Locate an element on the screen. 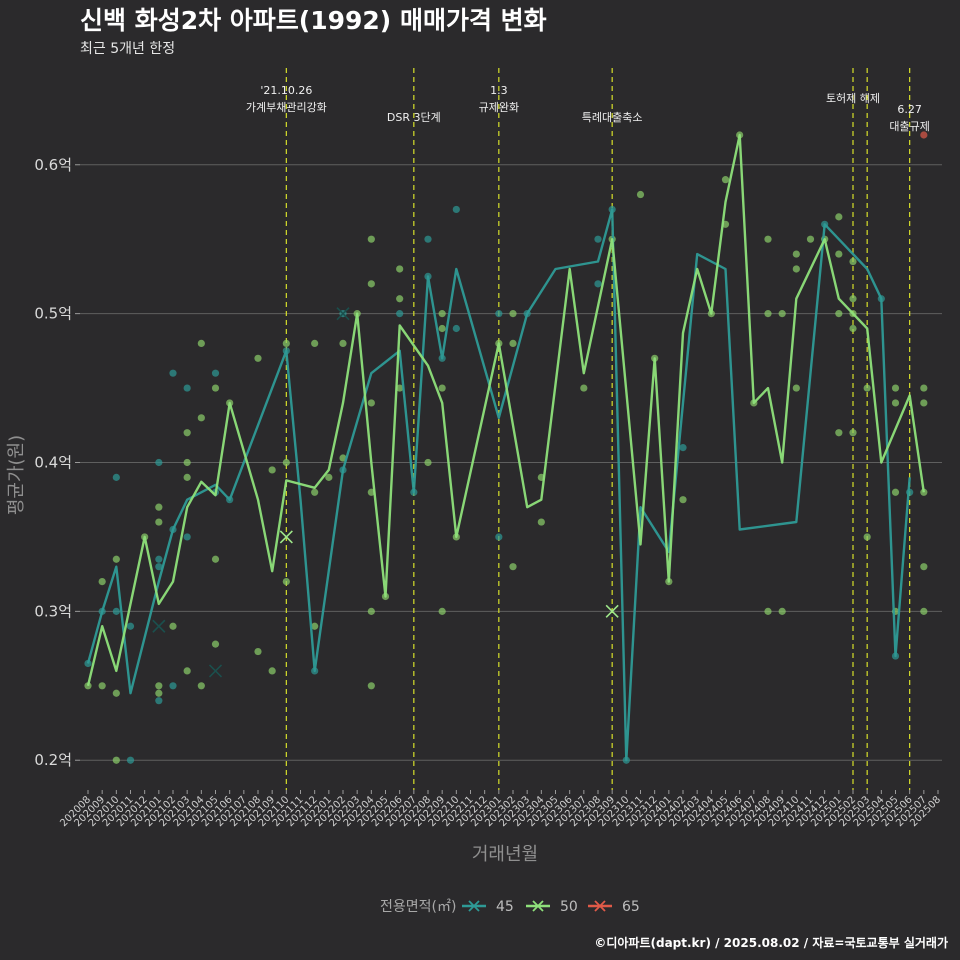 This screenshot has width=960, height=960. y-tick-label: 0.6억 is located at coordinates (53, 165).